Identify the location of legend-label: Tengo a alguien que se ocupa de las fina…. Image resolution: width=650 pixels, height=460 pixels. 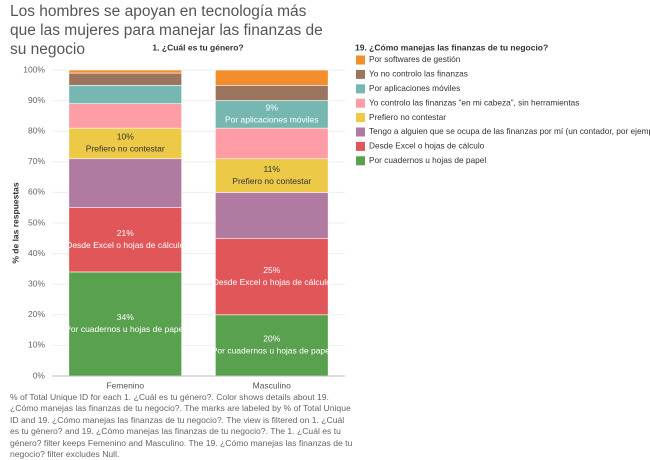
(509, 131).